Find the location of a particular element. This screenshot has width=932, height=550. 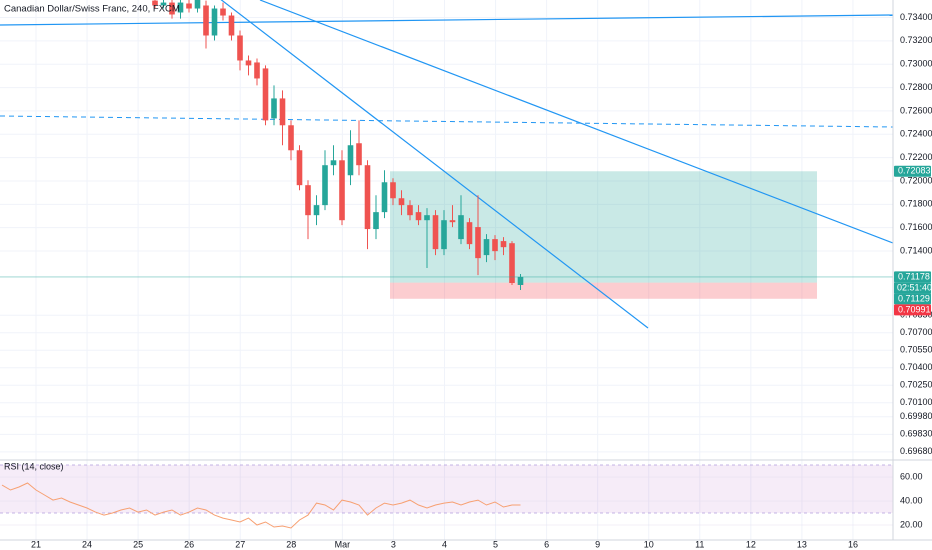

y-tick-label: 0.70400 is located at coordinates (916, 367).